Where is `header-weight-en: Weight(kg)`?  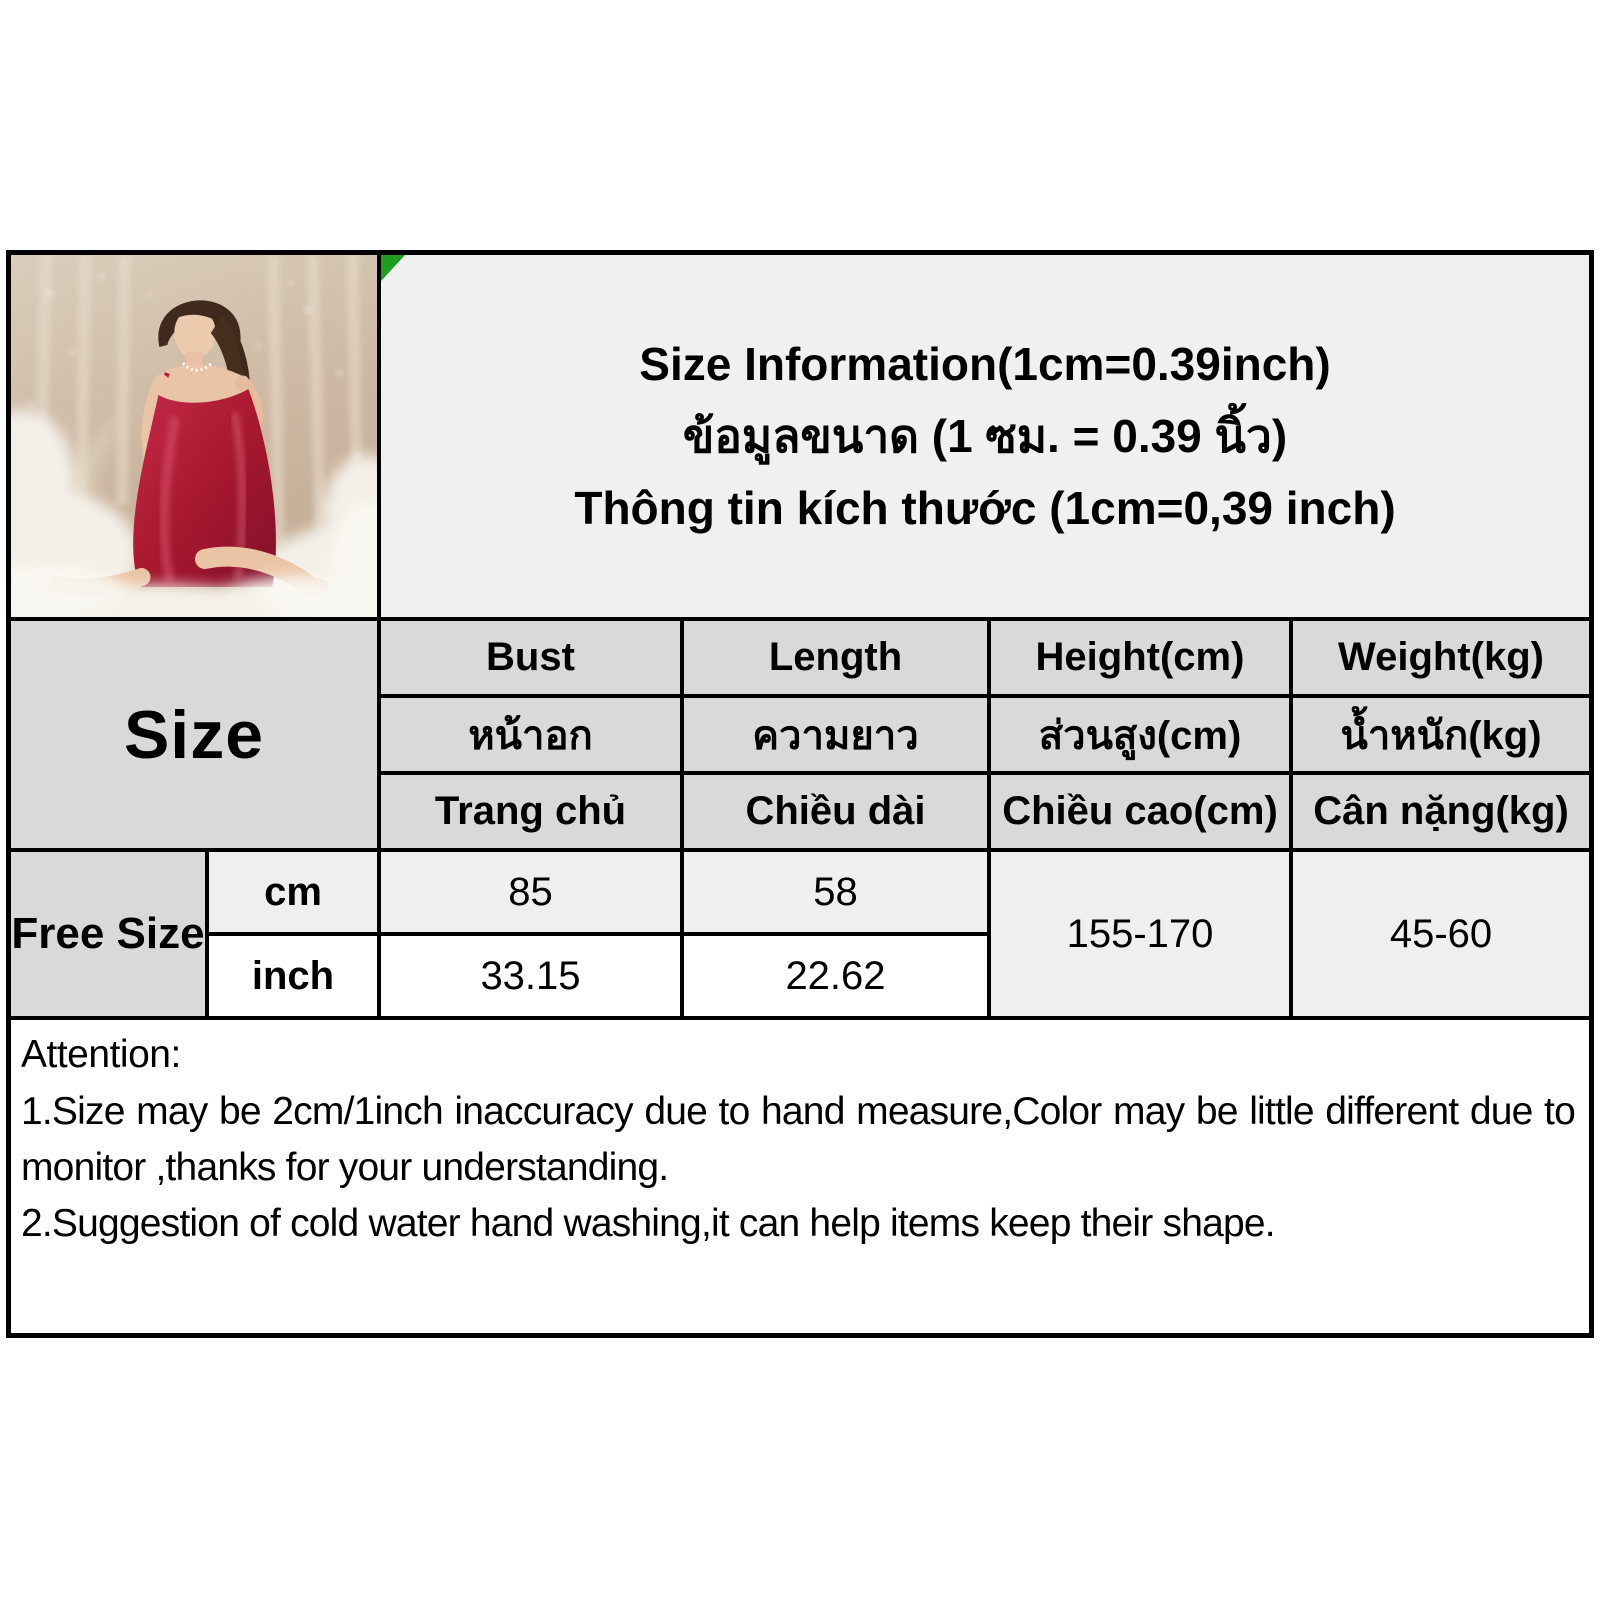
header-weight-en: Weight(kg) is located at coordinates (1441, 657).